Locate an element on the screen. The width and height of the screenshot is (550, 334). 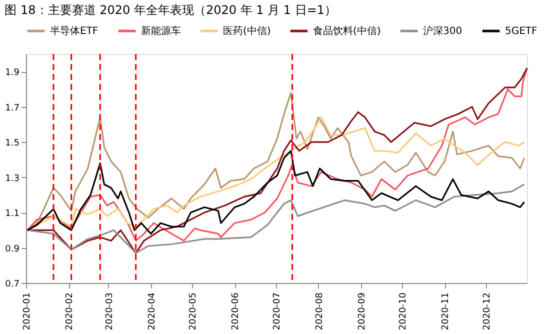
x-tick-label: 2020-09 is located at coordinates (362, 311).